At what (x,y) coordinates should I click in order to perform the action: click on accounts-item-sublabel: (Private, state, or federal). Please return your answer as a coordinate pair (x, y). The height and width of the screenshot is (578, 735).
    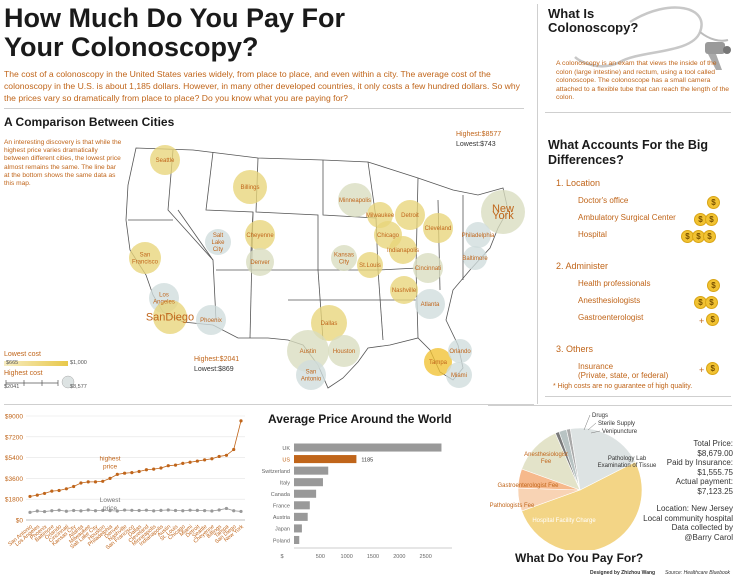
    Looking at the image, I should click on (623, 375).